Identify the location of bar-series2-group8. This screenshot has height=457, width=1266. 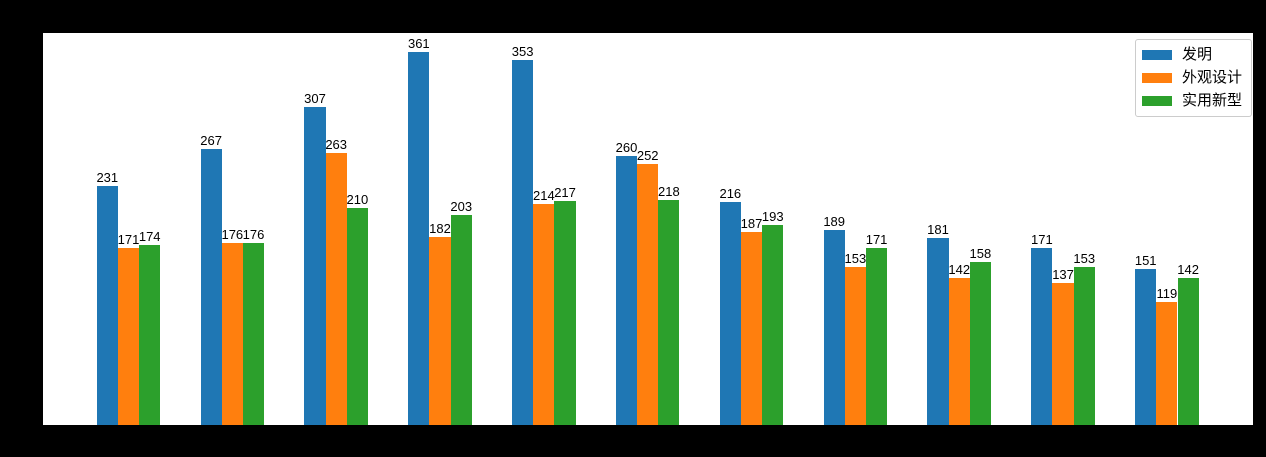
(855, 345).